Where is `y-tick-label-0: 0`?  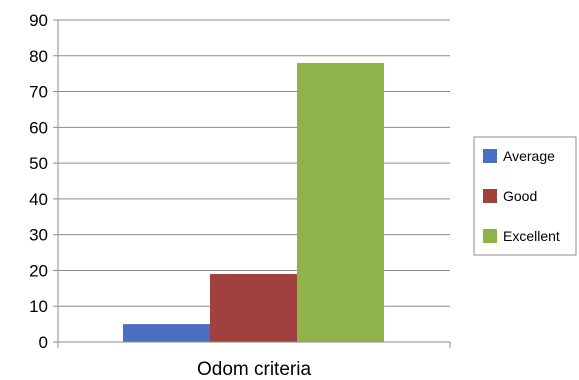
y-tick-label-0: 0 is located at coordinates (43, 342).